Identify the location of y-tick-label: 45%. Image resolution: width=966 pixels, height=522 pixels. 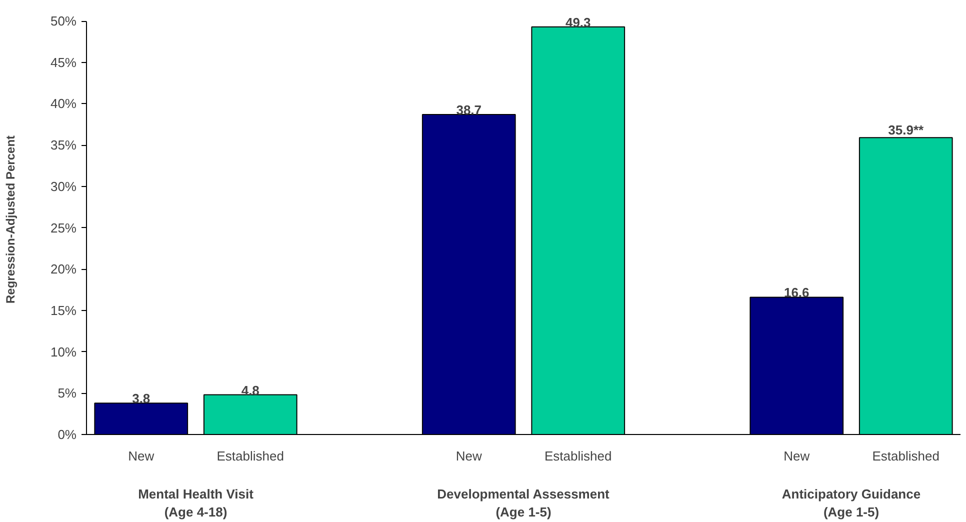
(63, 62).